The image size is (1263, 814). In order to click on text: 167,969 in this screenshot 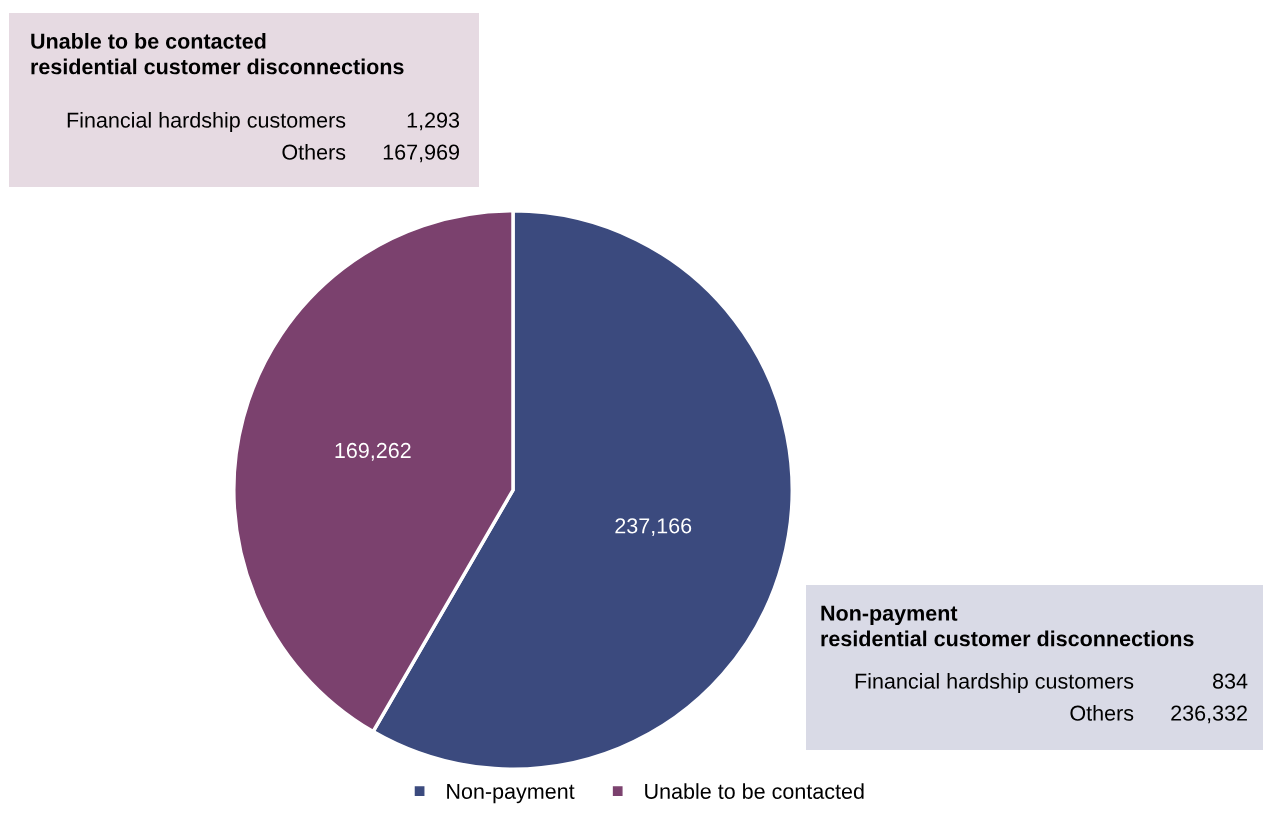, I will do `click(421, 153)`.